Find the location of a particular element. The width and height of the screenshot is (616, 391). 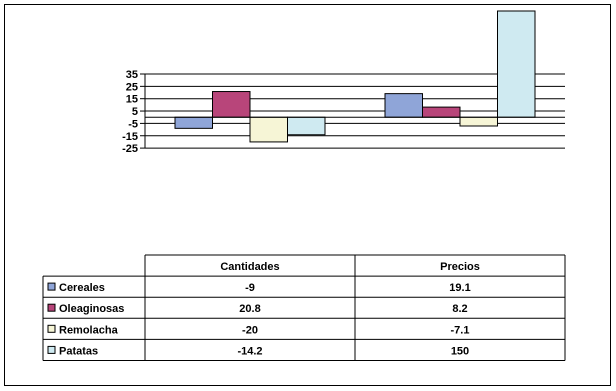

legend-label: Remolacha is located at coordinates (89, 330).